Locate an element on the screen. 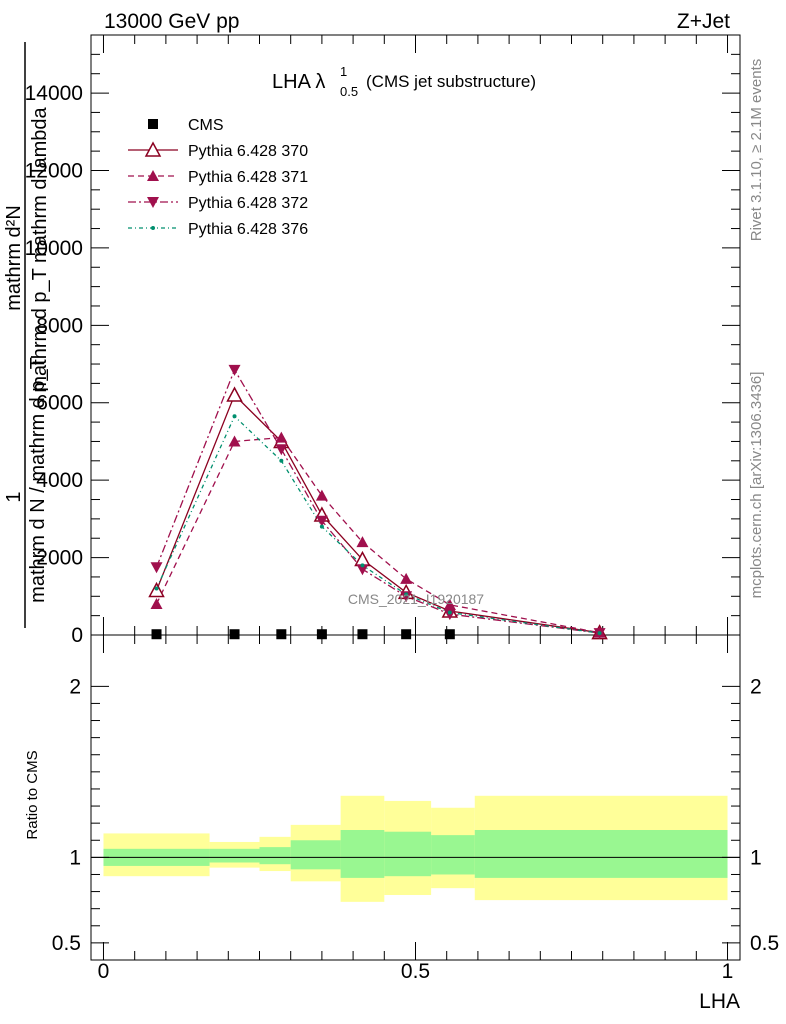 The height and width of the screenshot is (1024, 786). ratio-ytick-label-right: 1 is located at coordinates (756, 857).